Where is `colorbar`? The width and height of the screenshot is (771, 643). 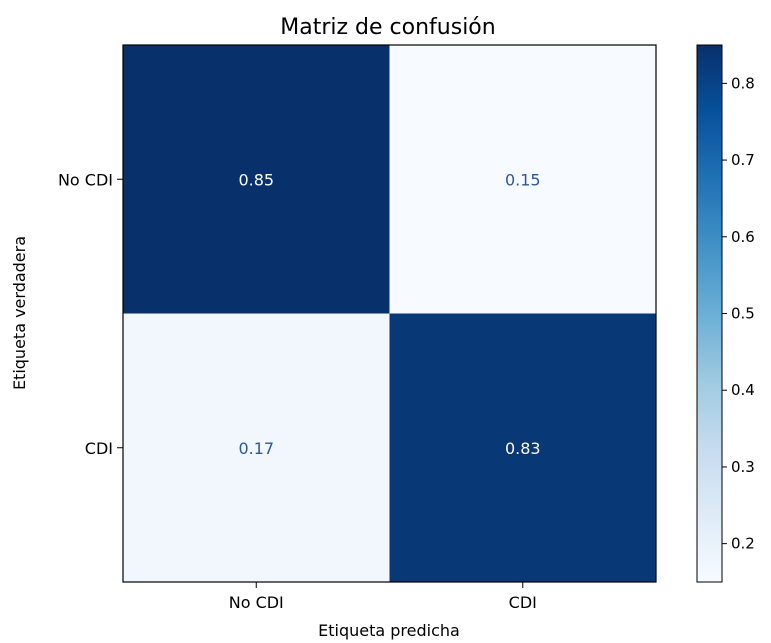
colorbar is located at coordinates (709, 313).